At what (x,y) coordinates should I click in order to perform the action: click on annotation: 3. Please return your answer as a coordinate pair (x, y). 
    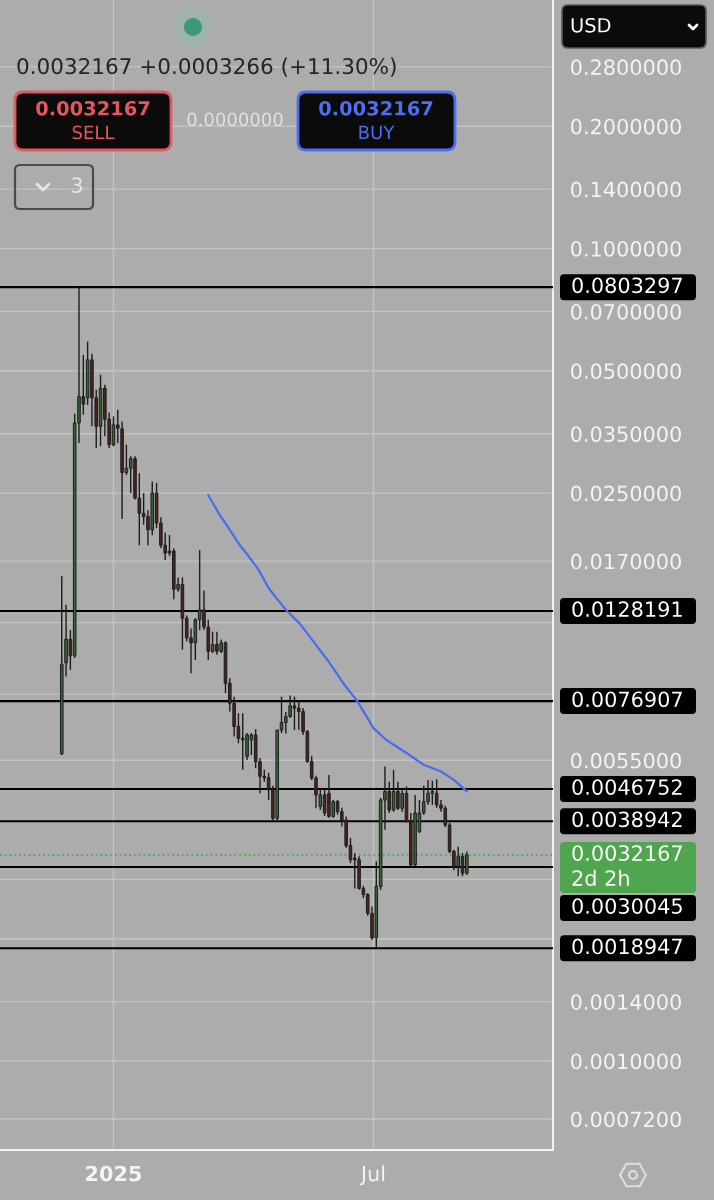
    Looking at the image, I should click on (76, 185).